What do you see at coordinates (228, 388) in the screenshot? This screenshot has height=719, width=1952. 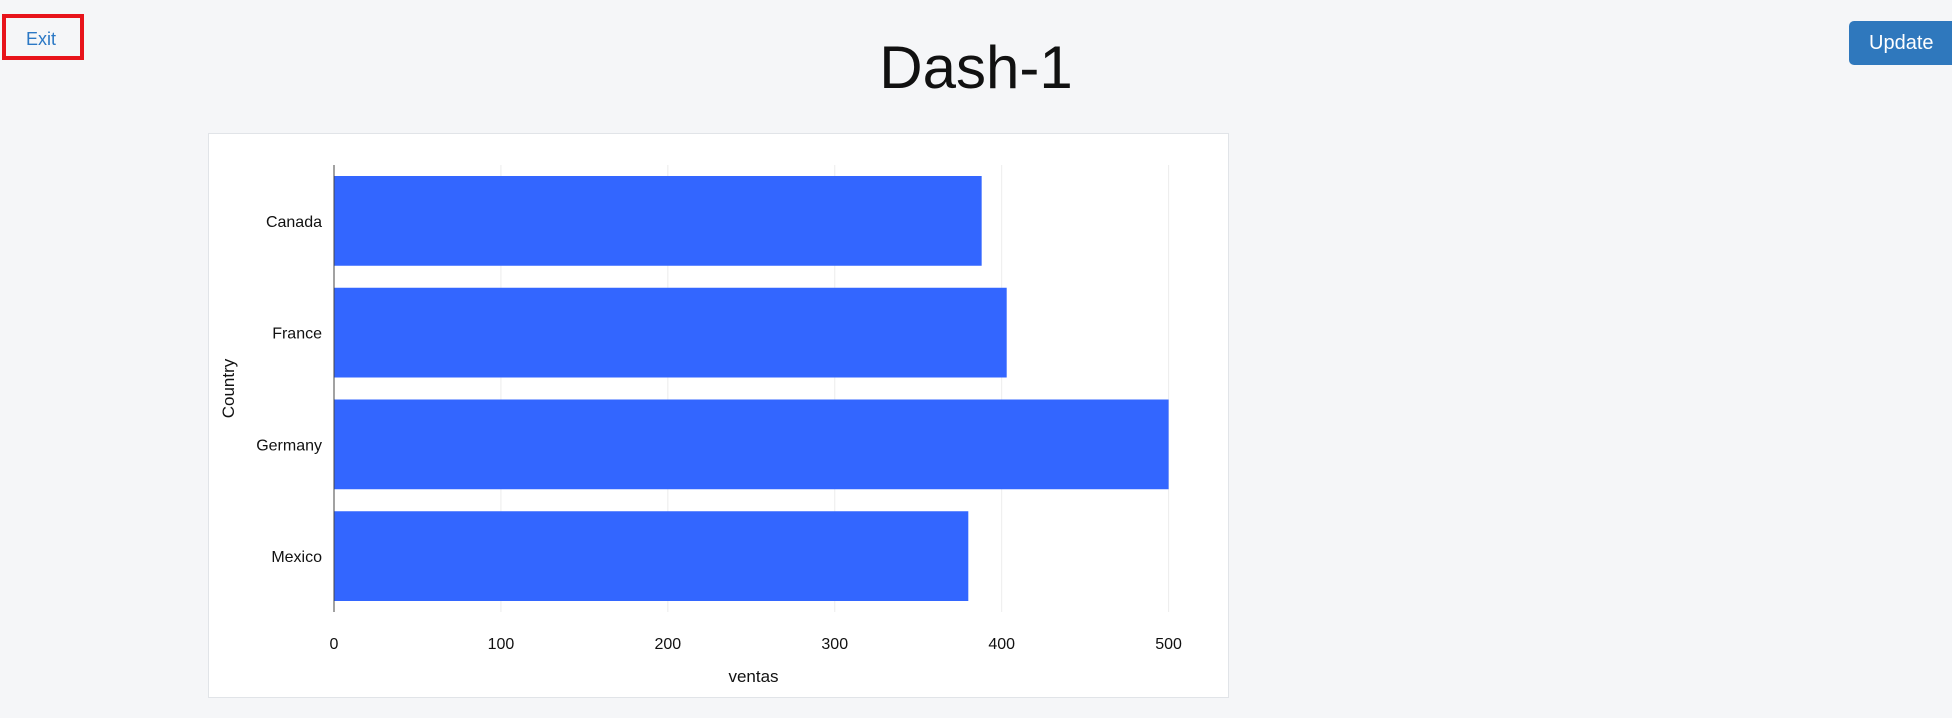 I see `y-axis-title: Country` at bounding box center [228, 388].